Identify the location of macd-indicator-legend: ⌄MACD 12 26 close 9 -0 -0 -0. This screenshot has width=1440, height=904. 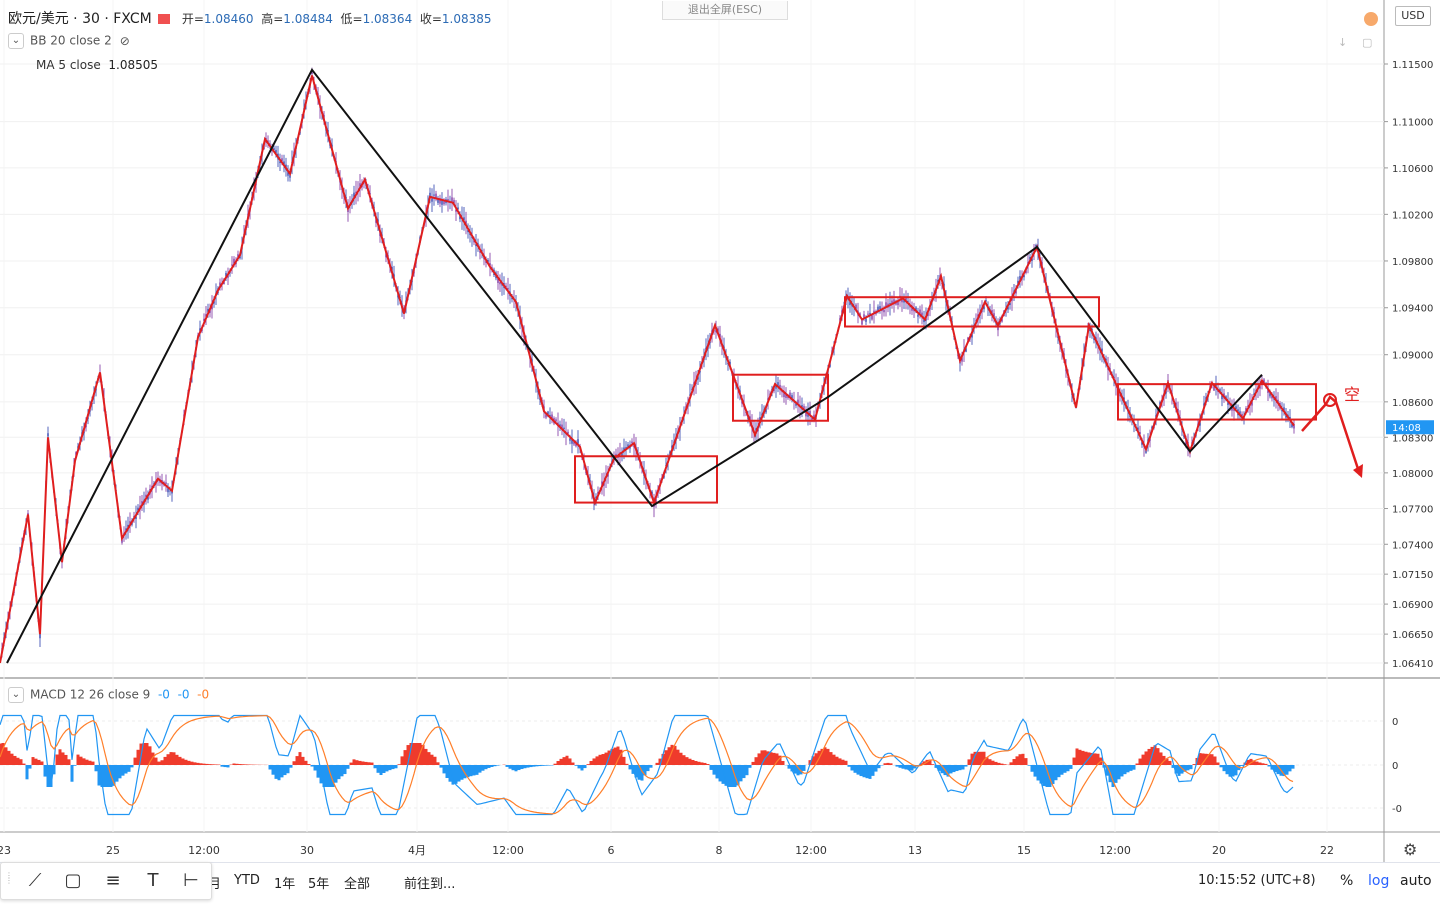
(108, 695).